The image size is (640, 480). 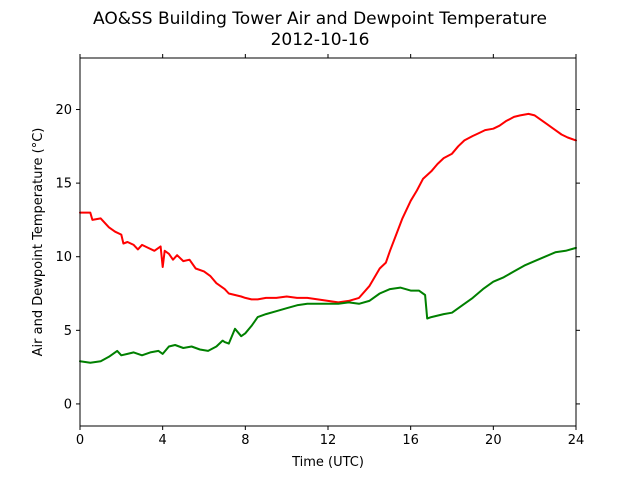 What do you see at coordinates (163, 440) in the screenshot?
I see `x-tick-label: 4` at bounding box center [163, 440].